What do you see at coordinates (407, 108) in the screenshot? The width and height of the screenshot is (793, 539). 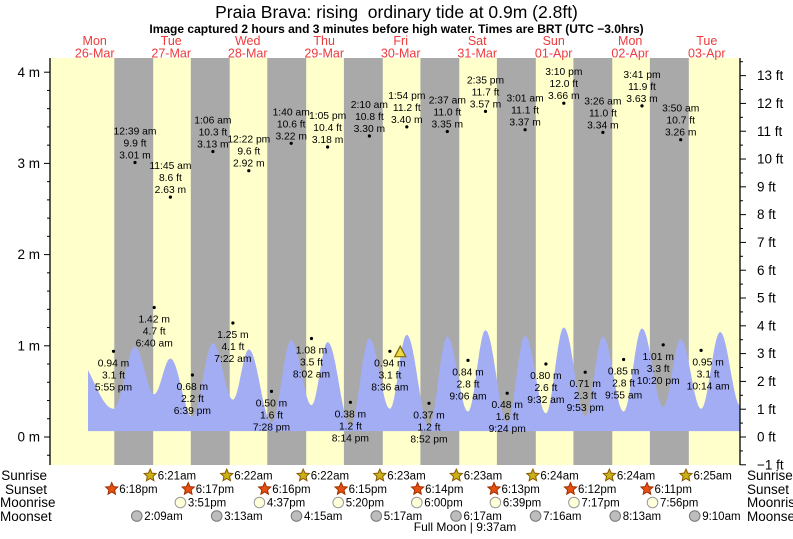 I see `tide-annotation-high: 11.2 ft` at bounding box center [407, 108].